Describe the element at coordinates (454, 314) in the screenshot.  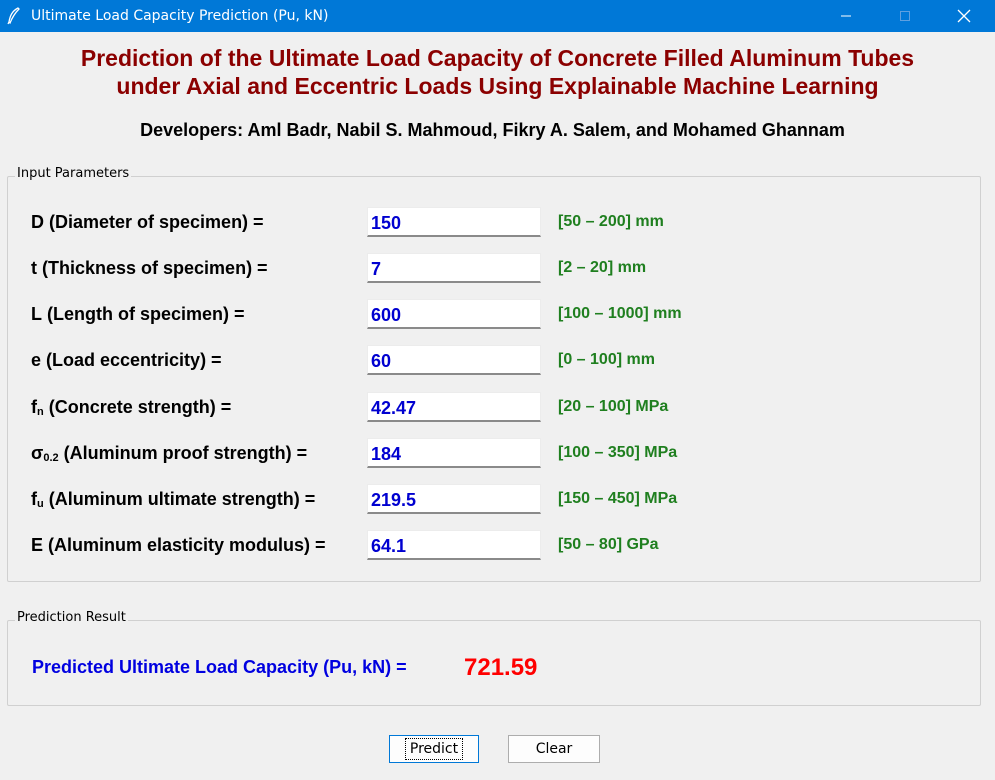
I see `length-input: 600` at that location.